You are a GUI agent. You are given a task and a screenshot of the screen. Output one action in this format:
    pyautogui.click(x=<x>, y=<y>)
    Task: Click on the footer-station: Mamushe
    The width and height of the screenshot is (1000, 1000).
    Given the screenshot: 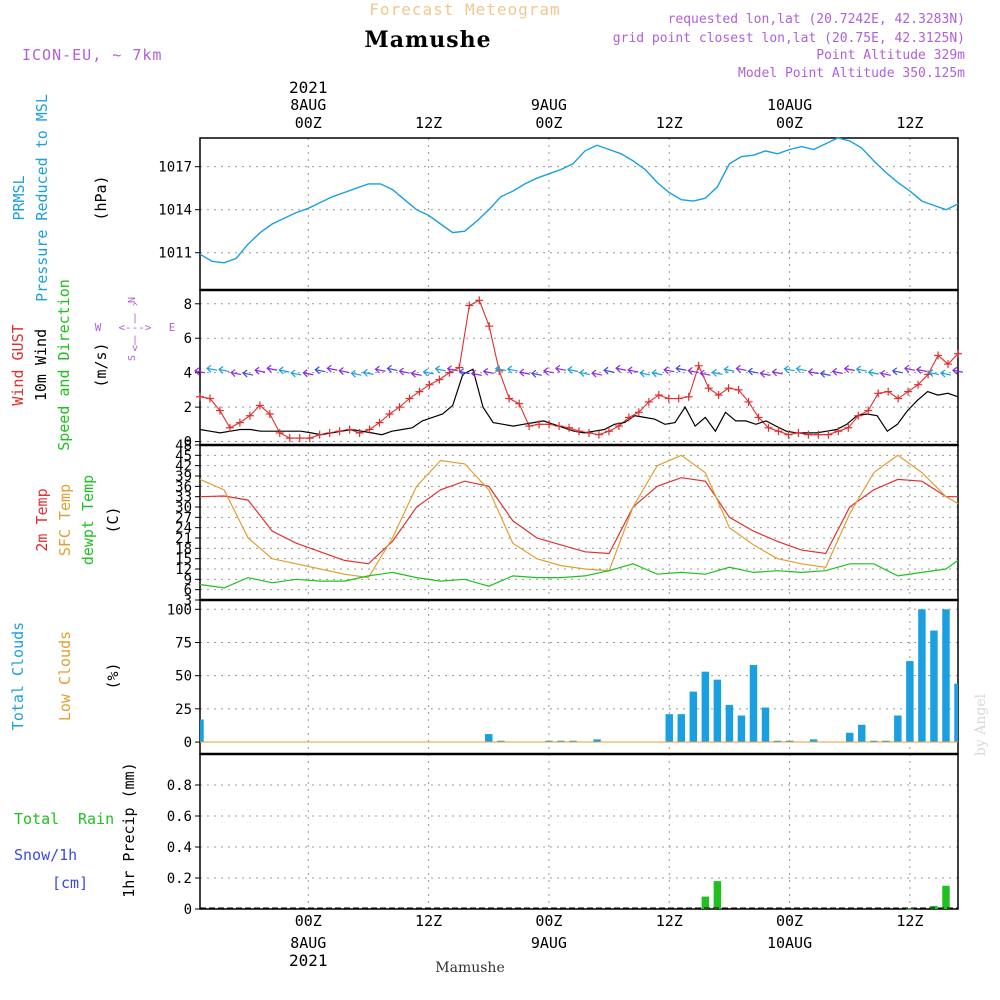 What is the action you would take?
    pyautogui.click(x=469, y=968)
    